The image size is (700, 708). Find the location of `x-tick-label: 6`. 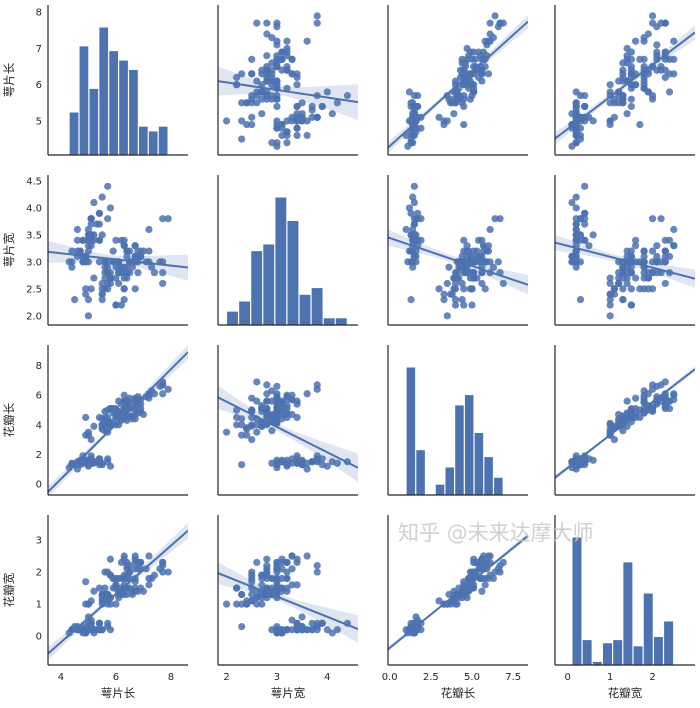

x-tick-label: 6 is located at coordinates (116, 677).